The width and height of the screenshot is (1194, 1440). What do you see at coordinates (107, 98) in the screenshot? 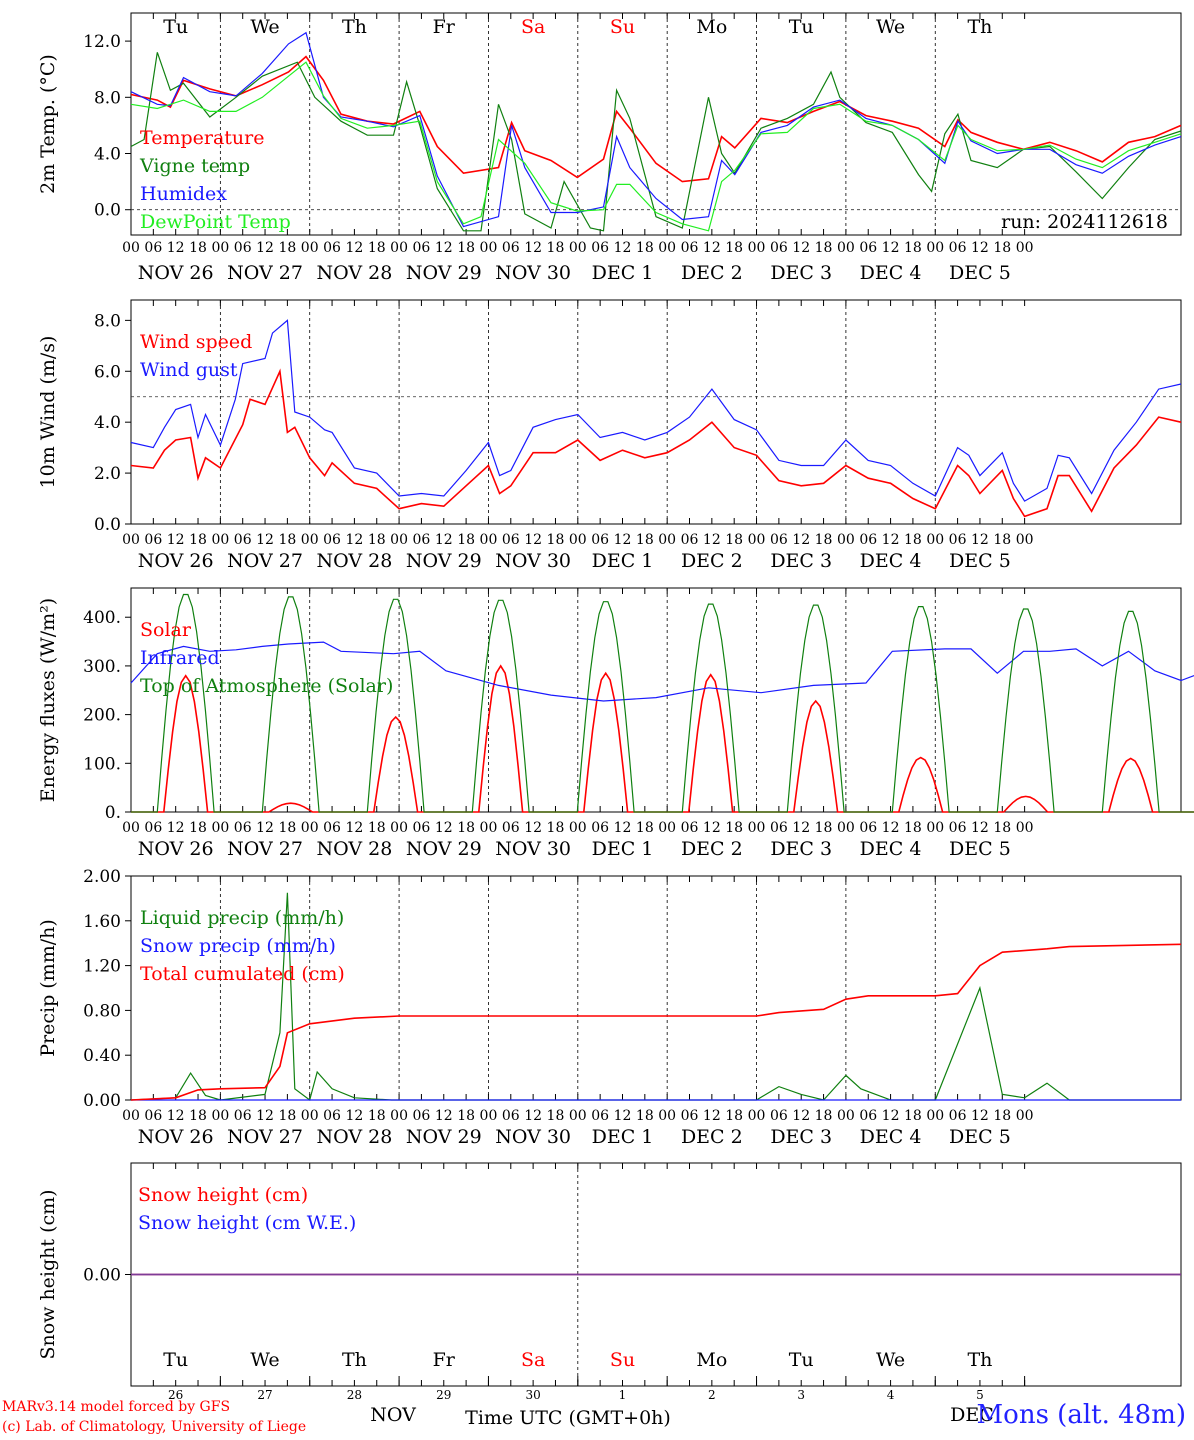
I see `y-tick-label: 8.0` at bounding box center [107, 98].